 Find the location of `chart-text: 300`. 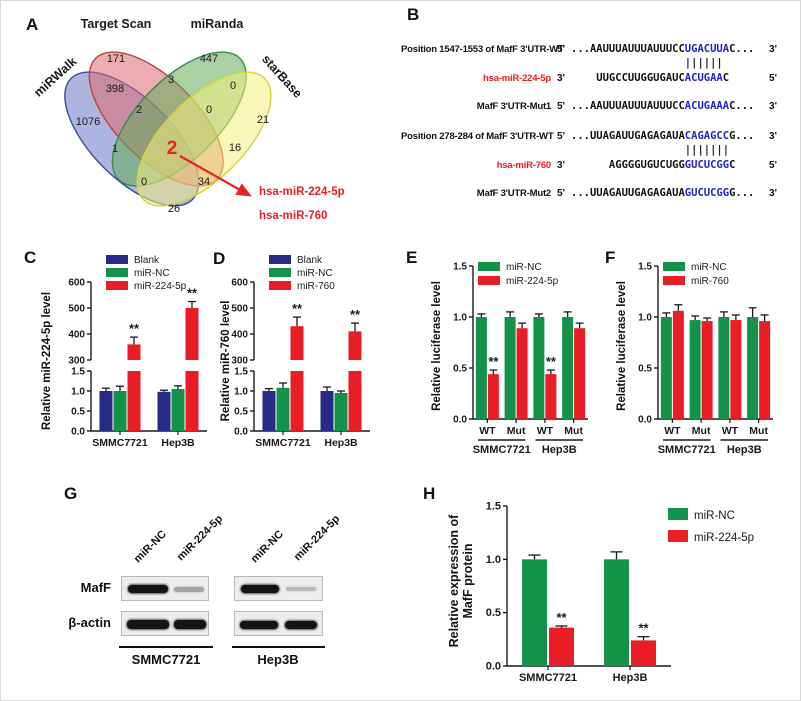

chart-text: 300 is located at coordinates (76, 361).